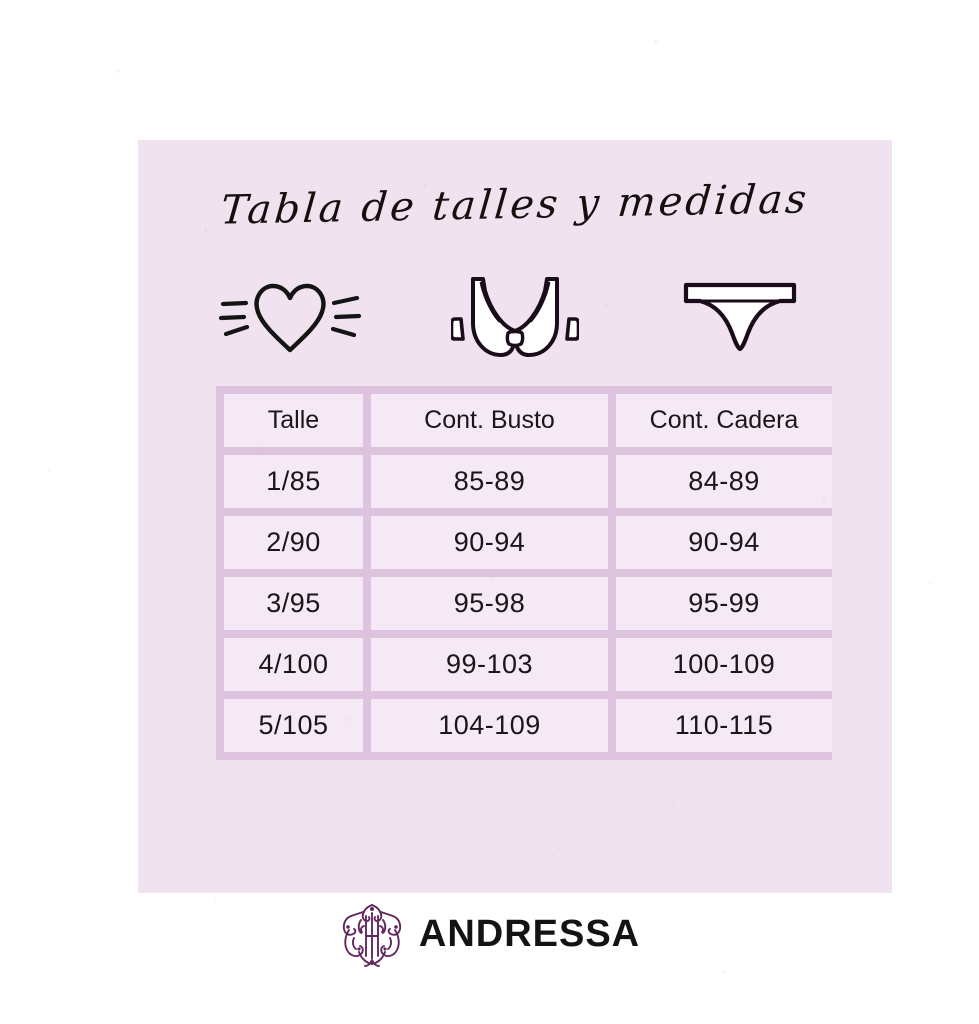  I want to click on cell-talle: 3/95, so click(293, 603).